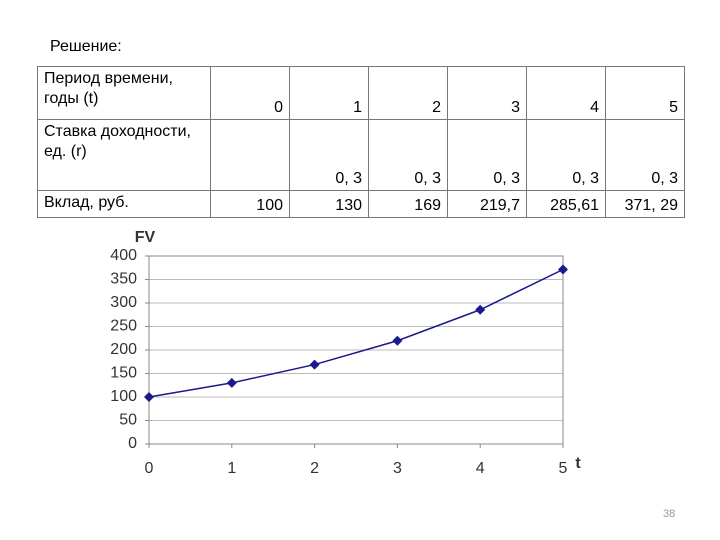 This screenshot has height=540, width=720. I want to click on y-tick-label: 150, so click(123, 373).